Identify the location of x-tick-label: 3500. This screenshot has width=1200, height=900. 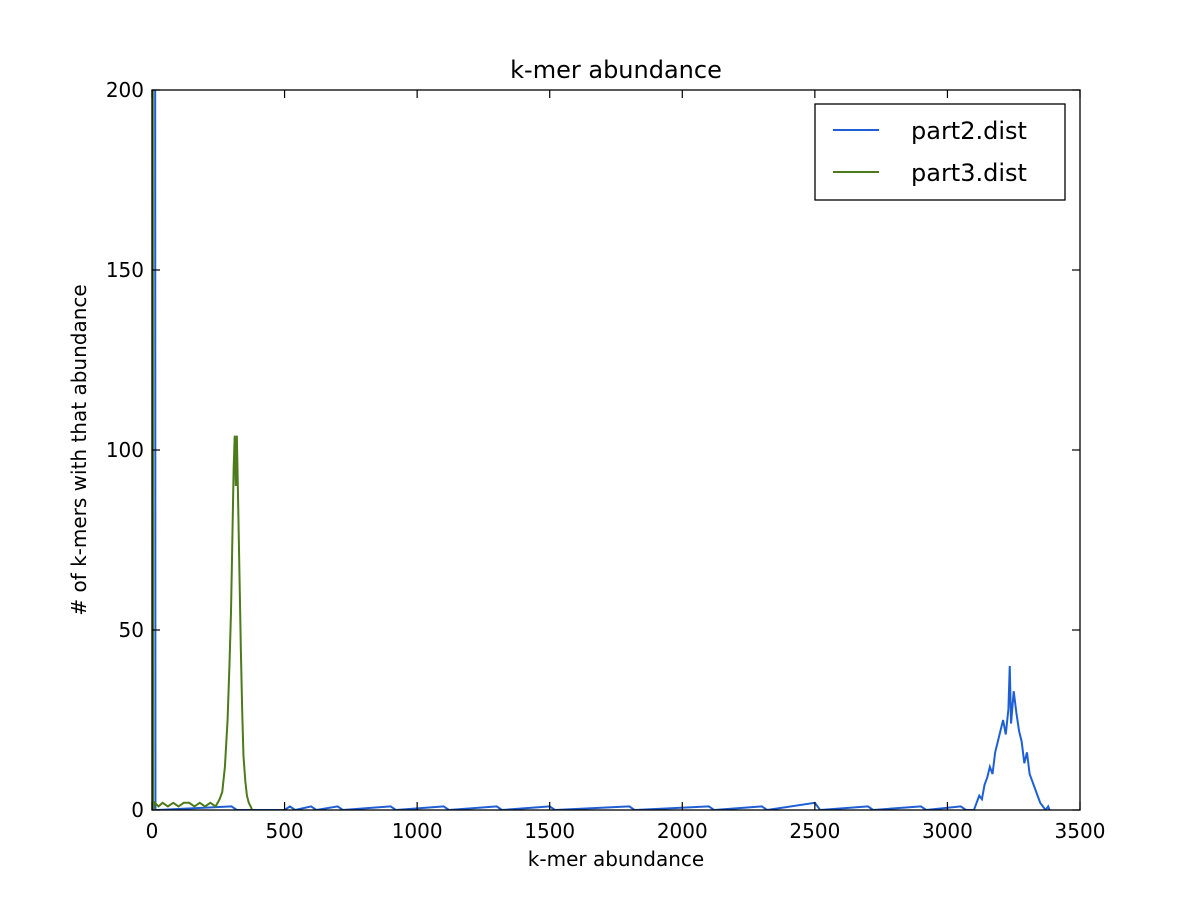
(1080, 831).